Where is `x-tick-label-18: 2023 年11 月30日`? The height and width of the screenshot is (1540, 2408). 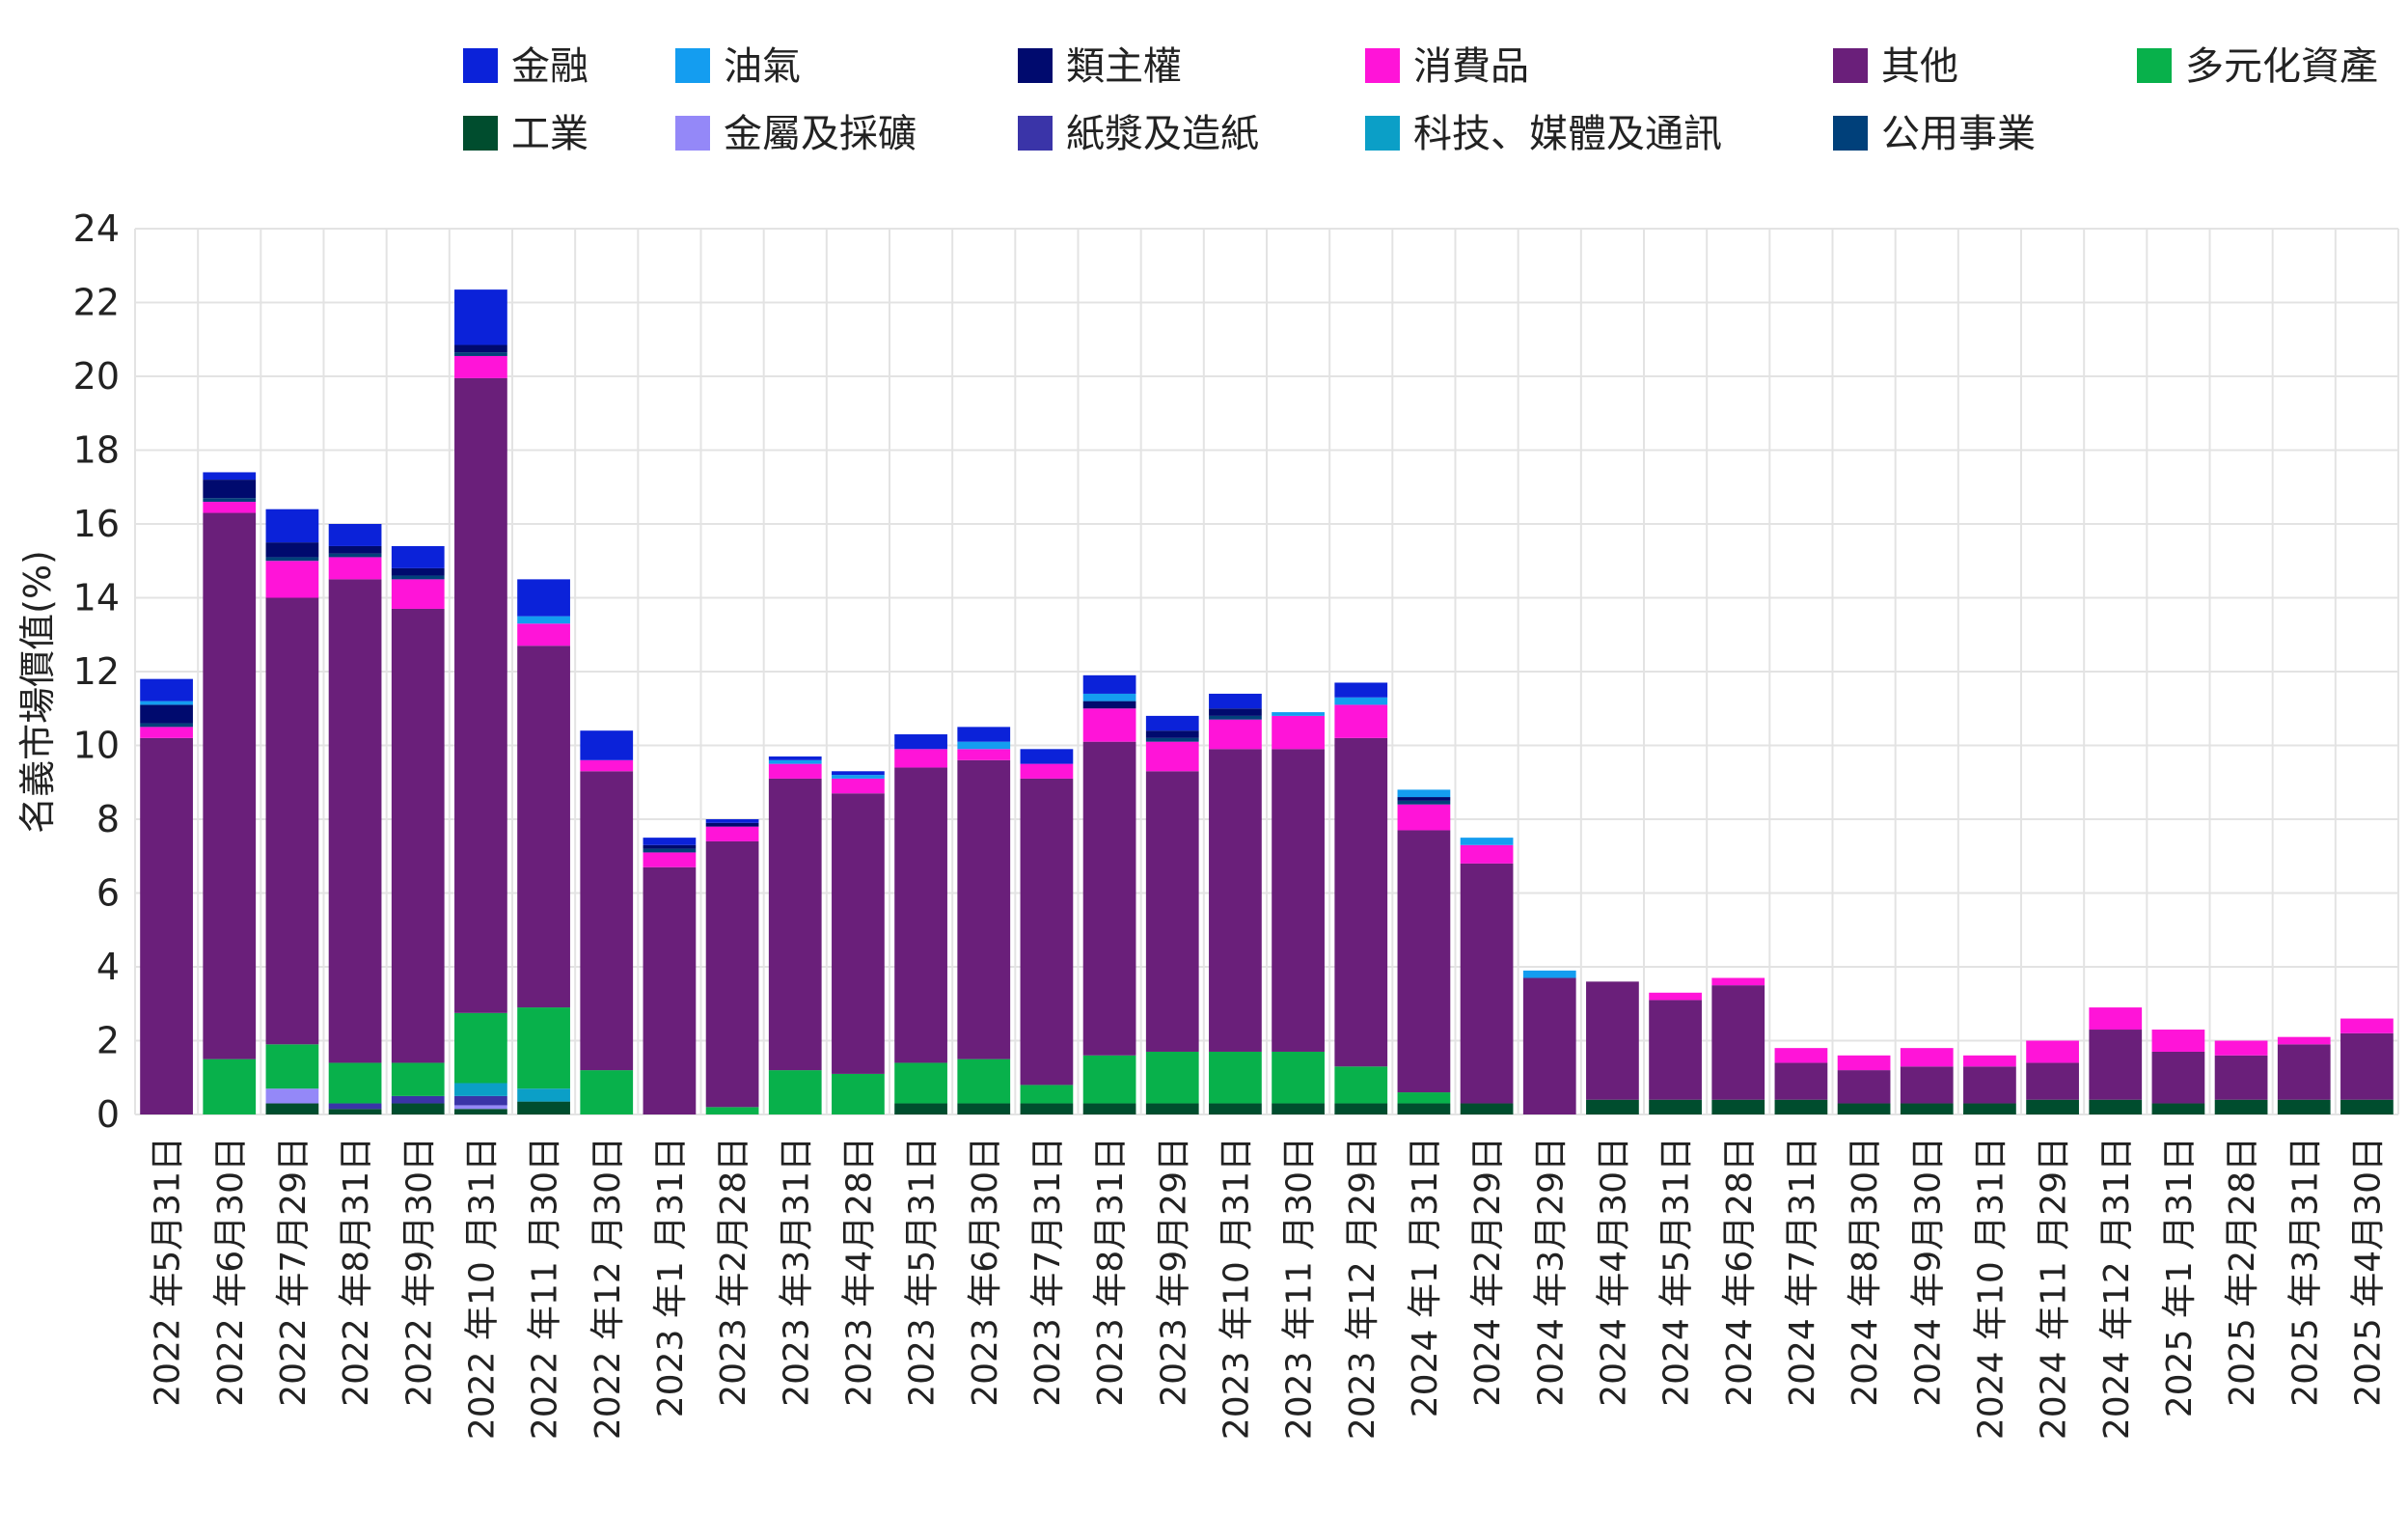
x-tick-label-18: 2023 年11 月30日 is located at coordinates (1300, 1288).